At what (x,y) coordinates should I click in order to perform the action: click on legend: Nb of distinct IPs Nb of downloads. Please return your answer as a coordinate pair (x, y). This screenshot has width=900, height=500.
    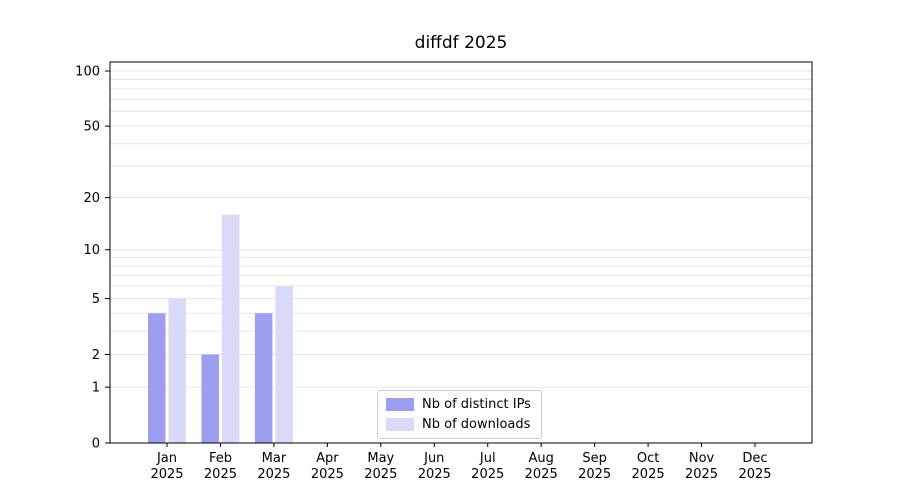
    Looking at the image, I should click on (459, 414).